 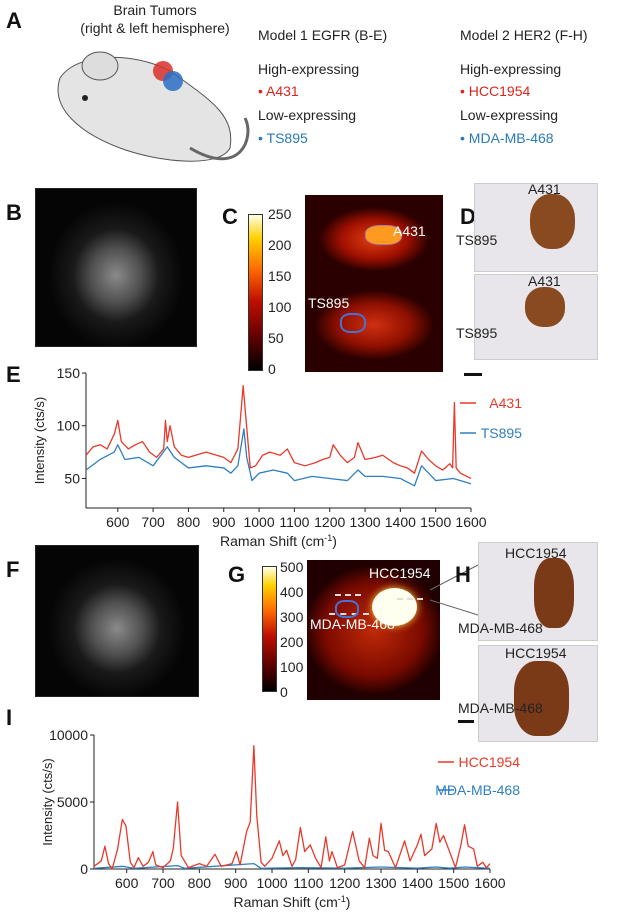 What do you see at coordinates (536, 653) in the screenshot?
I see `h-hcc1954-label-2: HCC1954` at bounding box center [536, 653].